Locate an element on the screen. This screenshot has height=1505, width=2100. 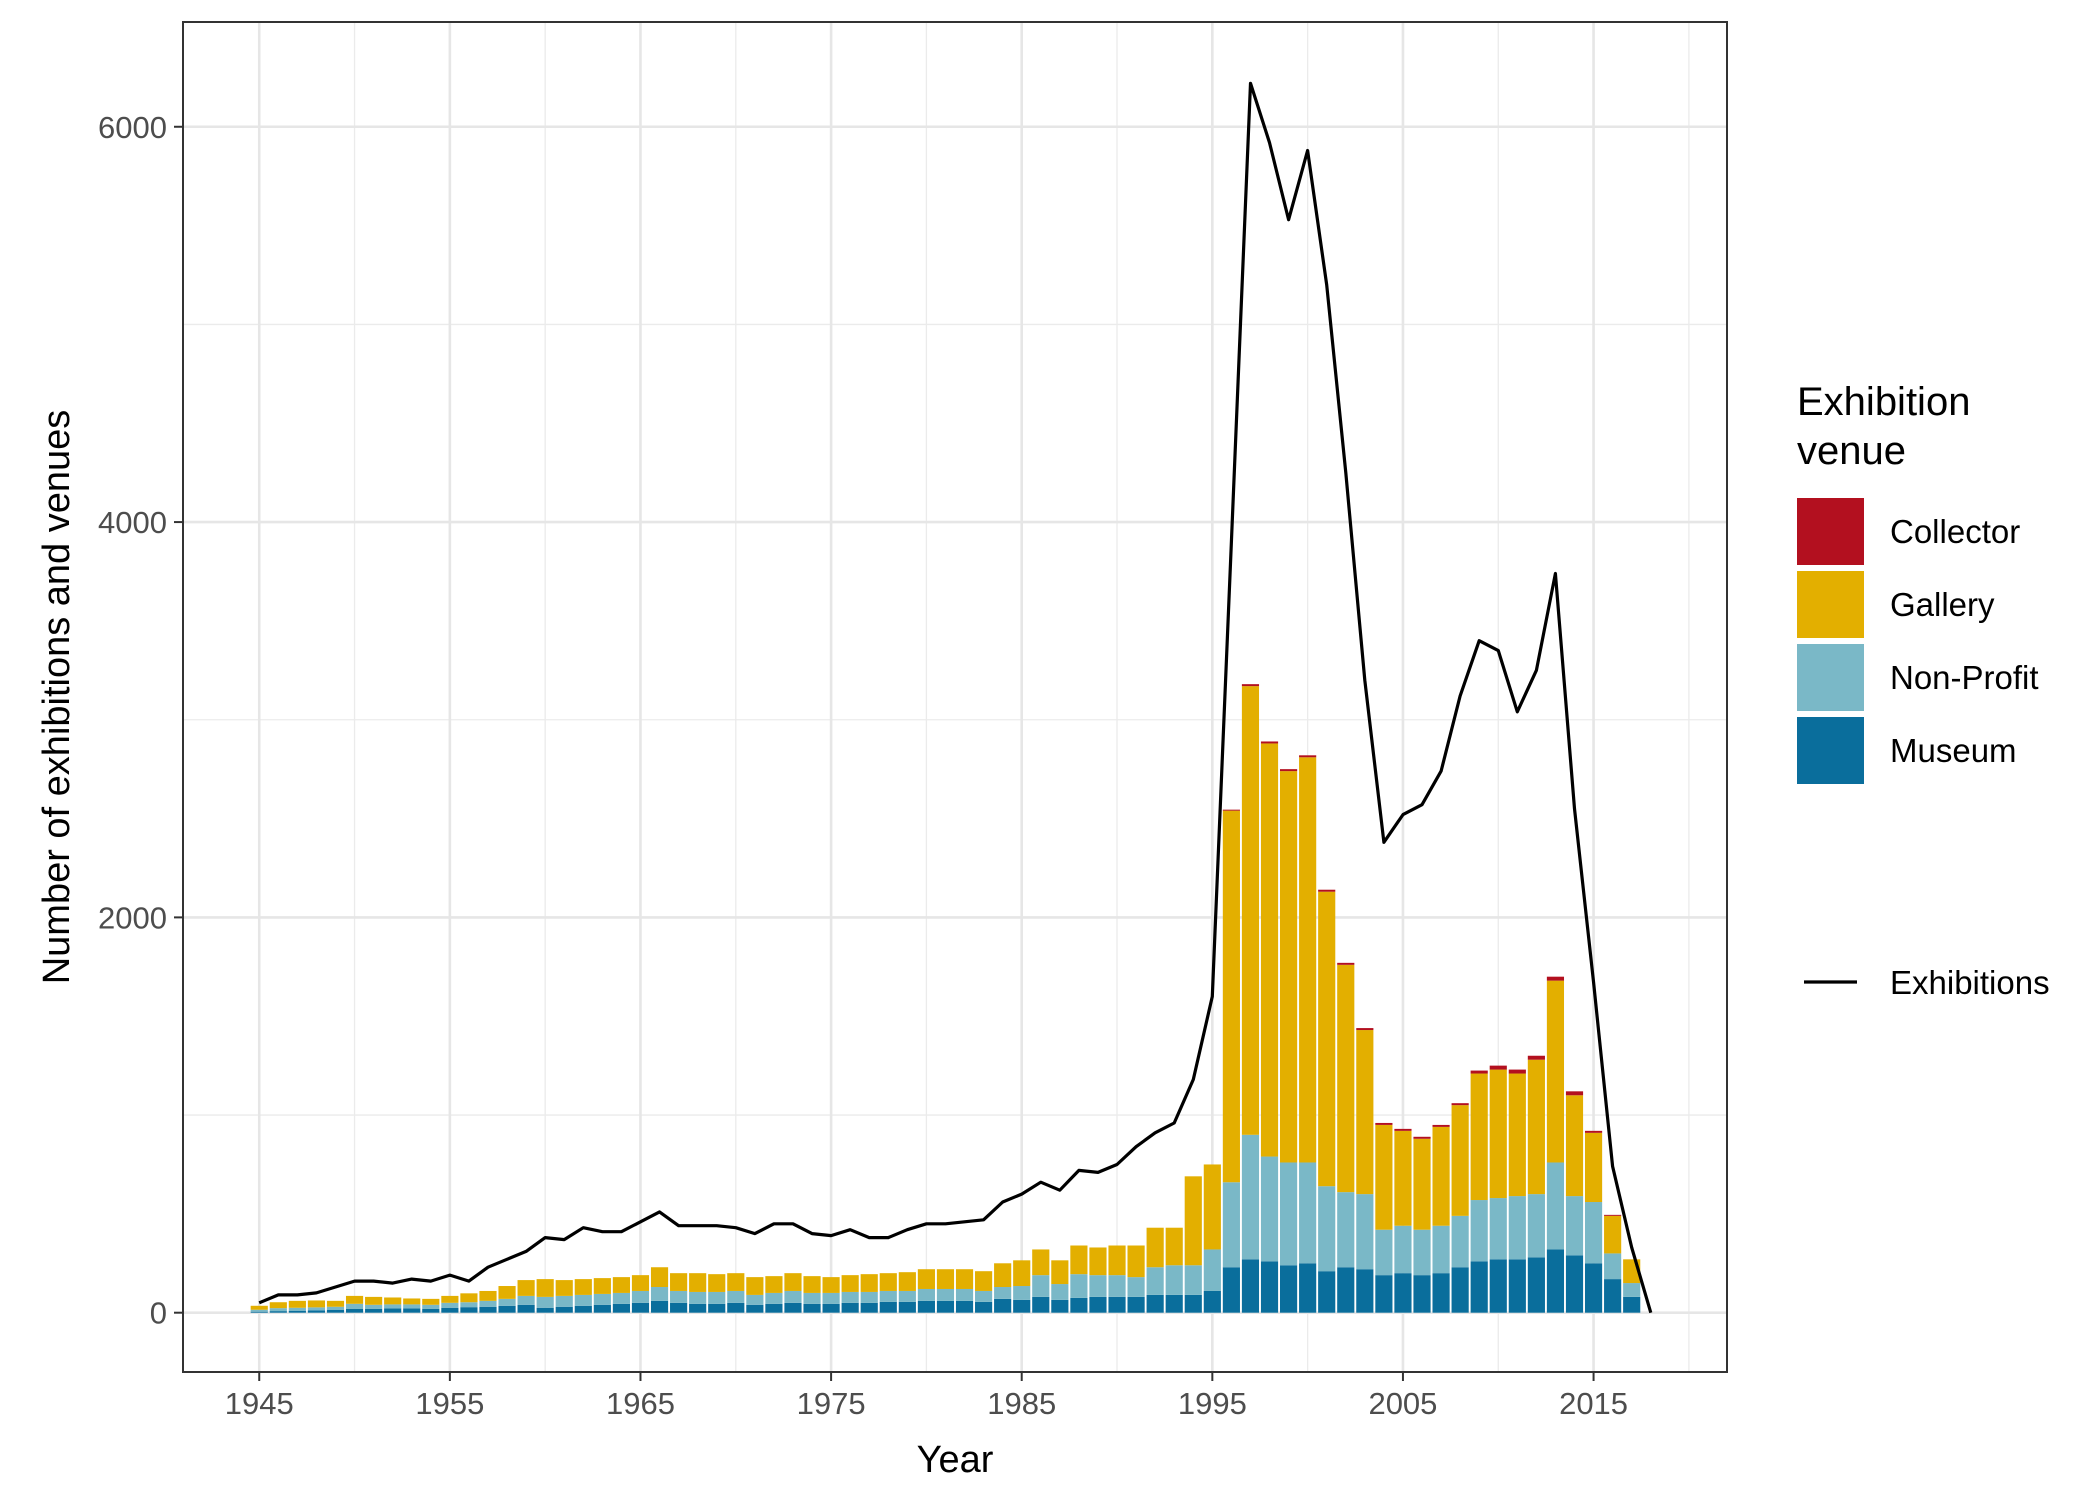
y-tick-label: 0 is located at coordinates (158, 1313).